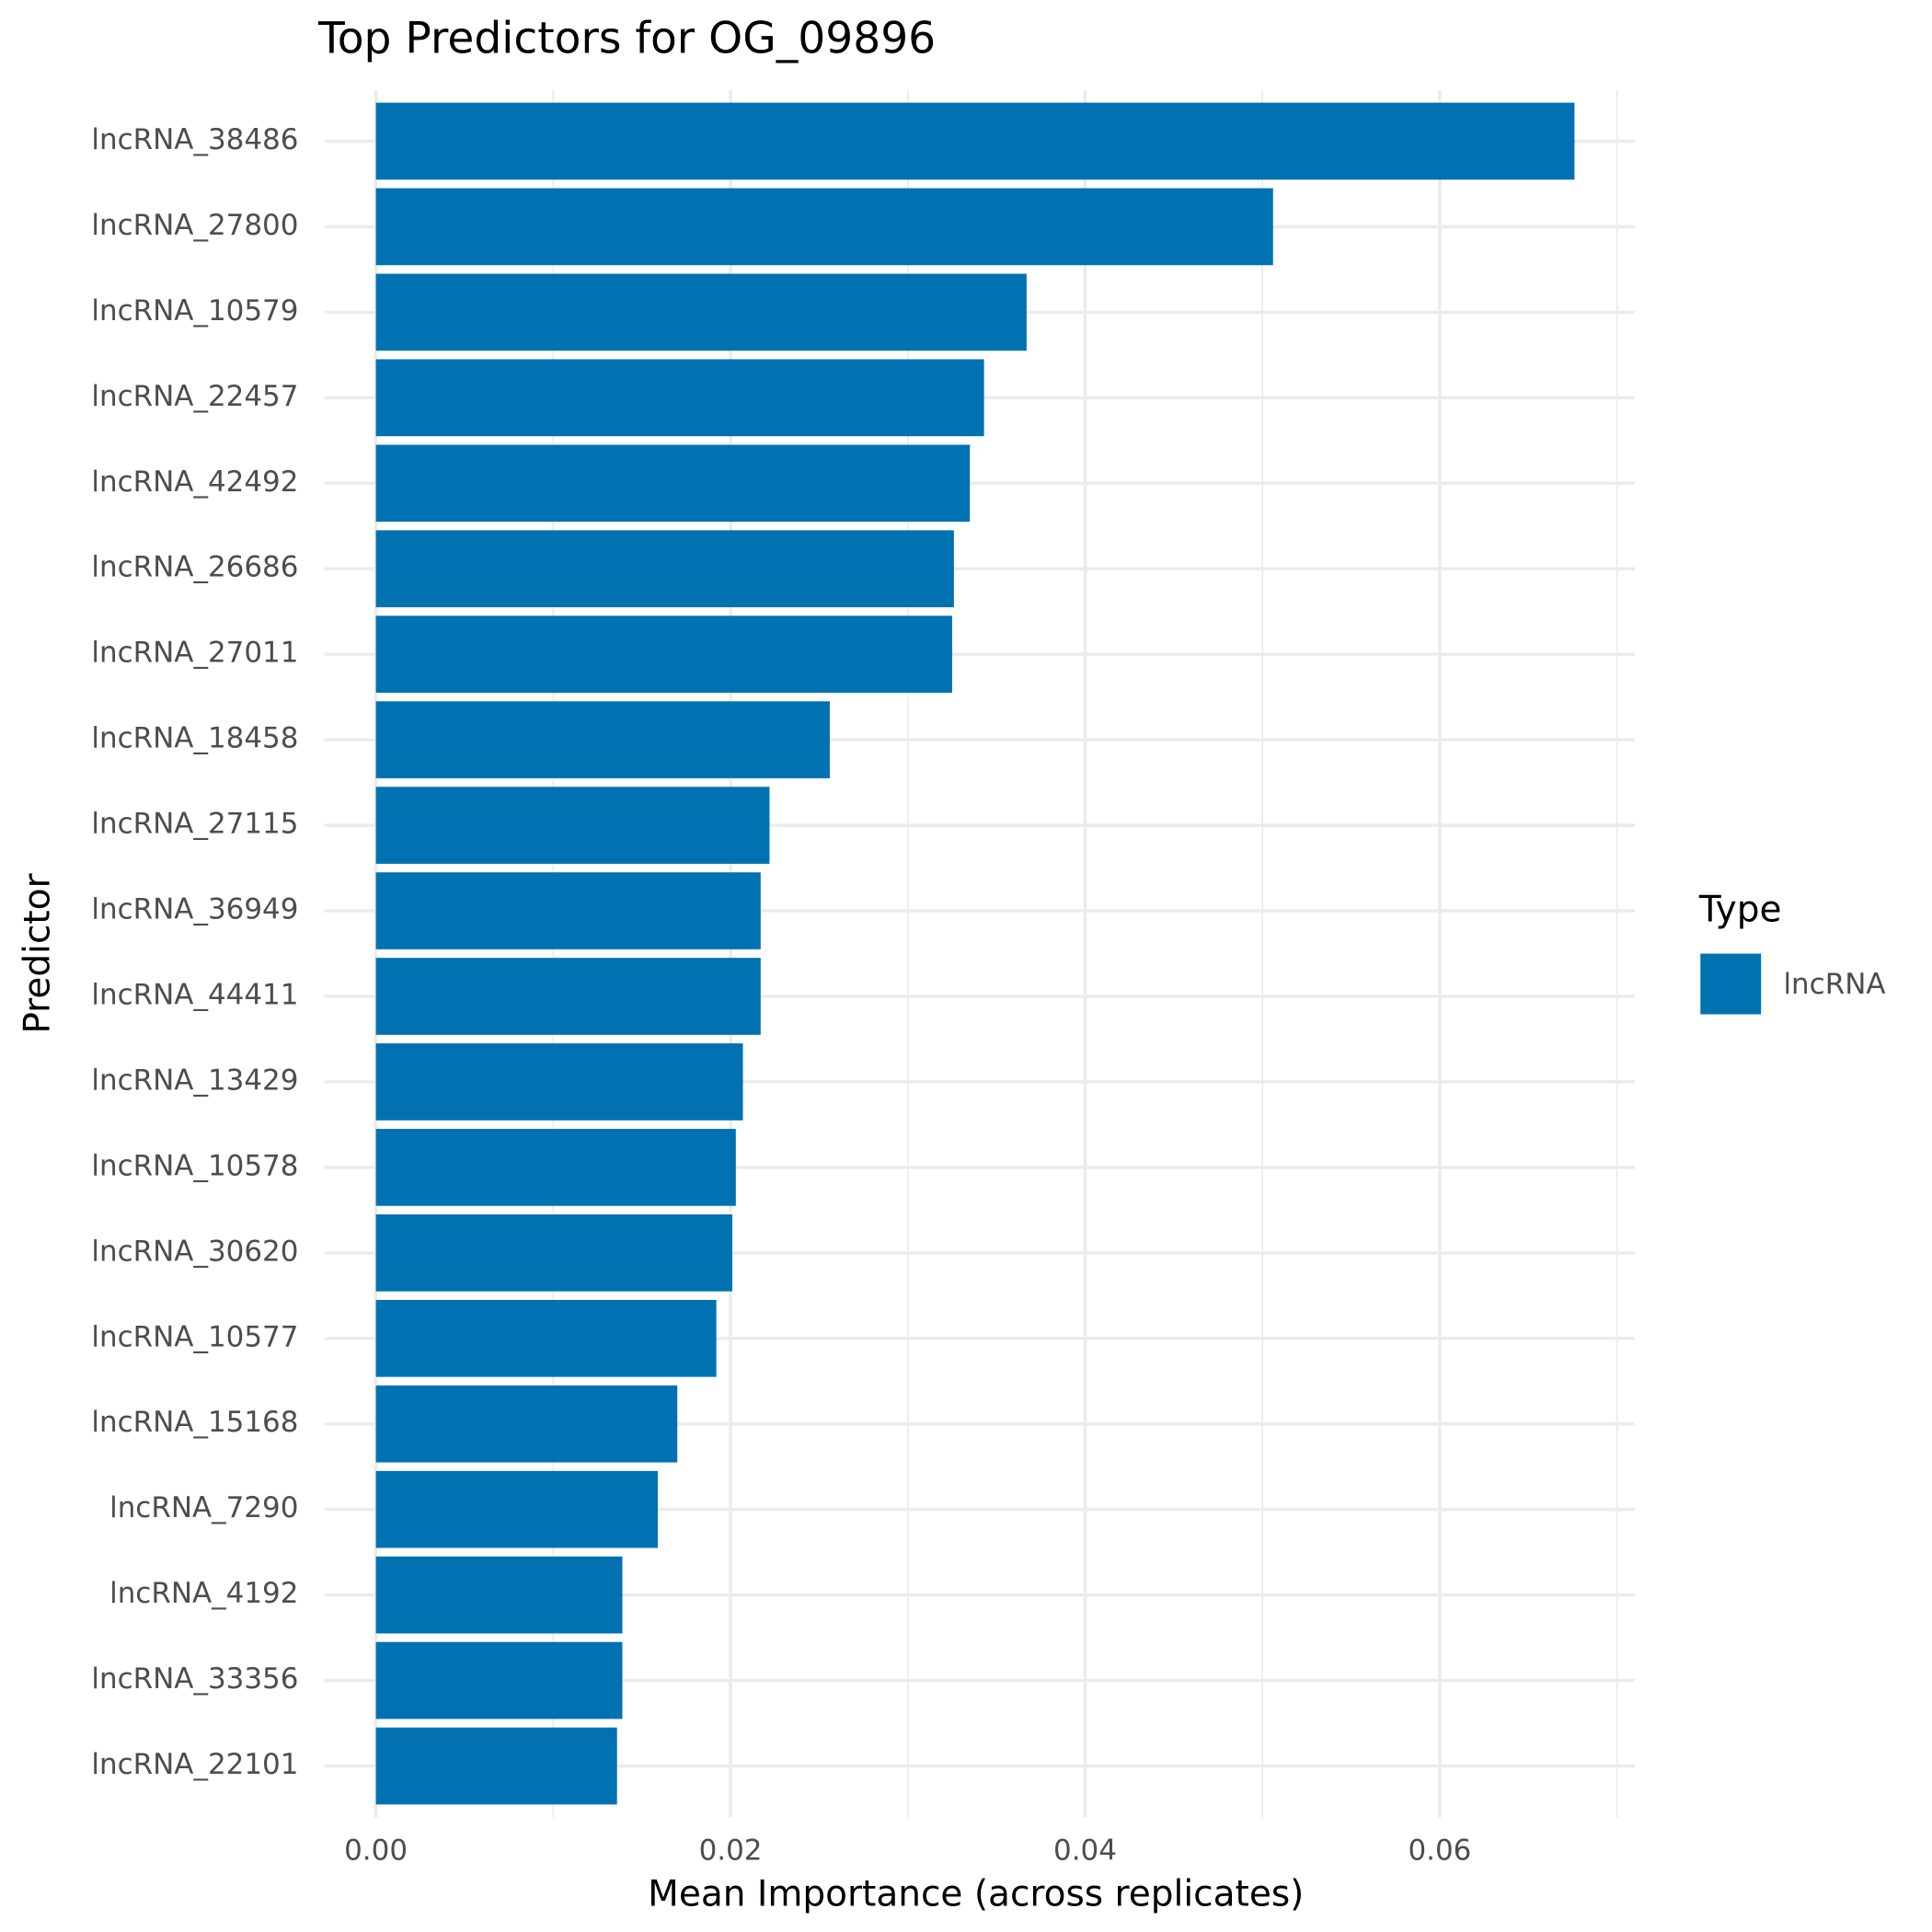  Describe the element at coordinates (194, 1422) in the screenshot. I see `y-tick-label: lncRNA_15168` at that location.